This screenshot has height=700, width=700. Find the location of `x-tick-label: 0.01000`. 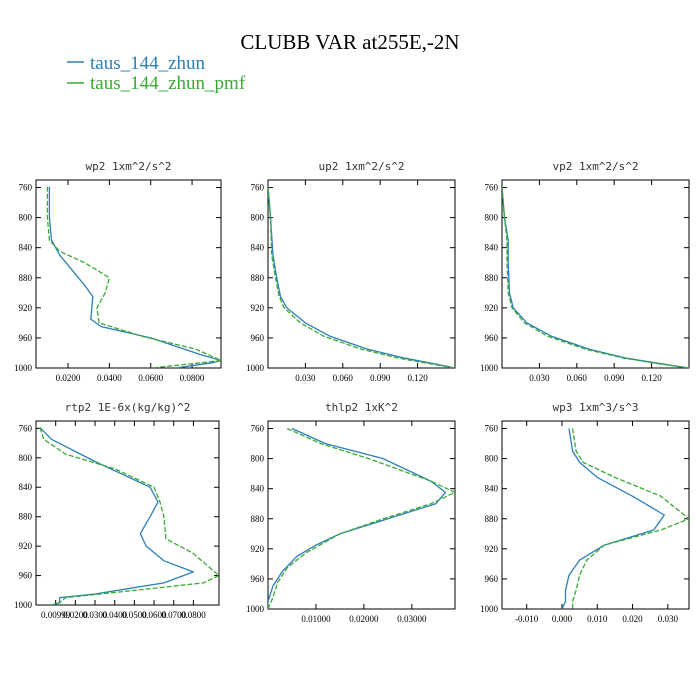

x-tick-label: 0.01000 is located at coordinates (316, 619).